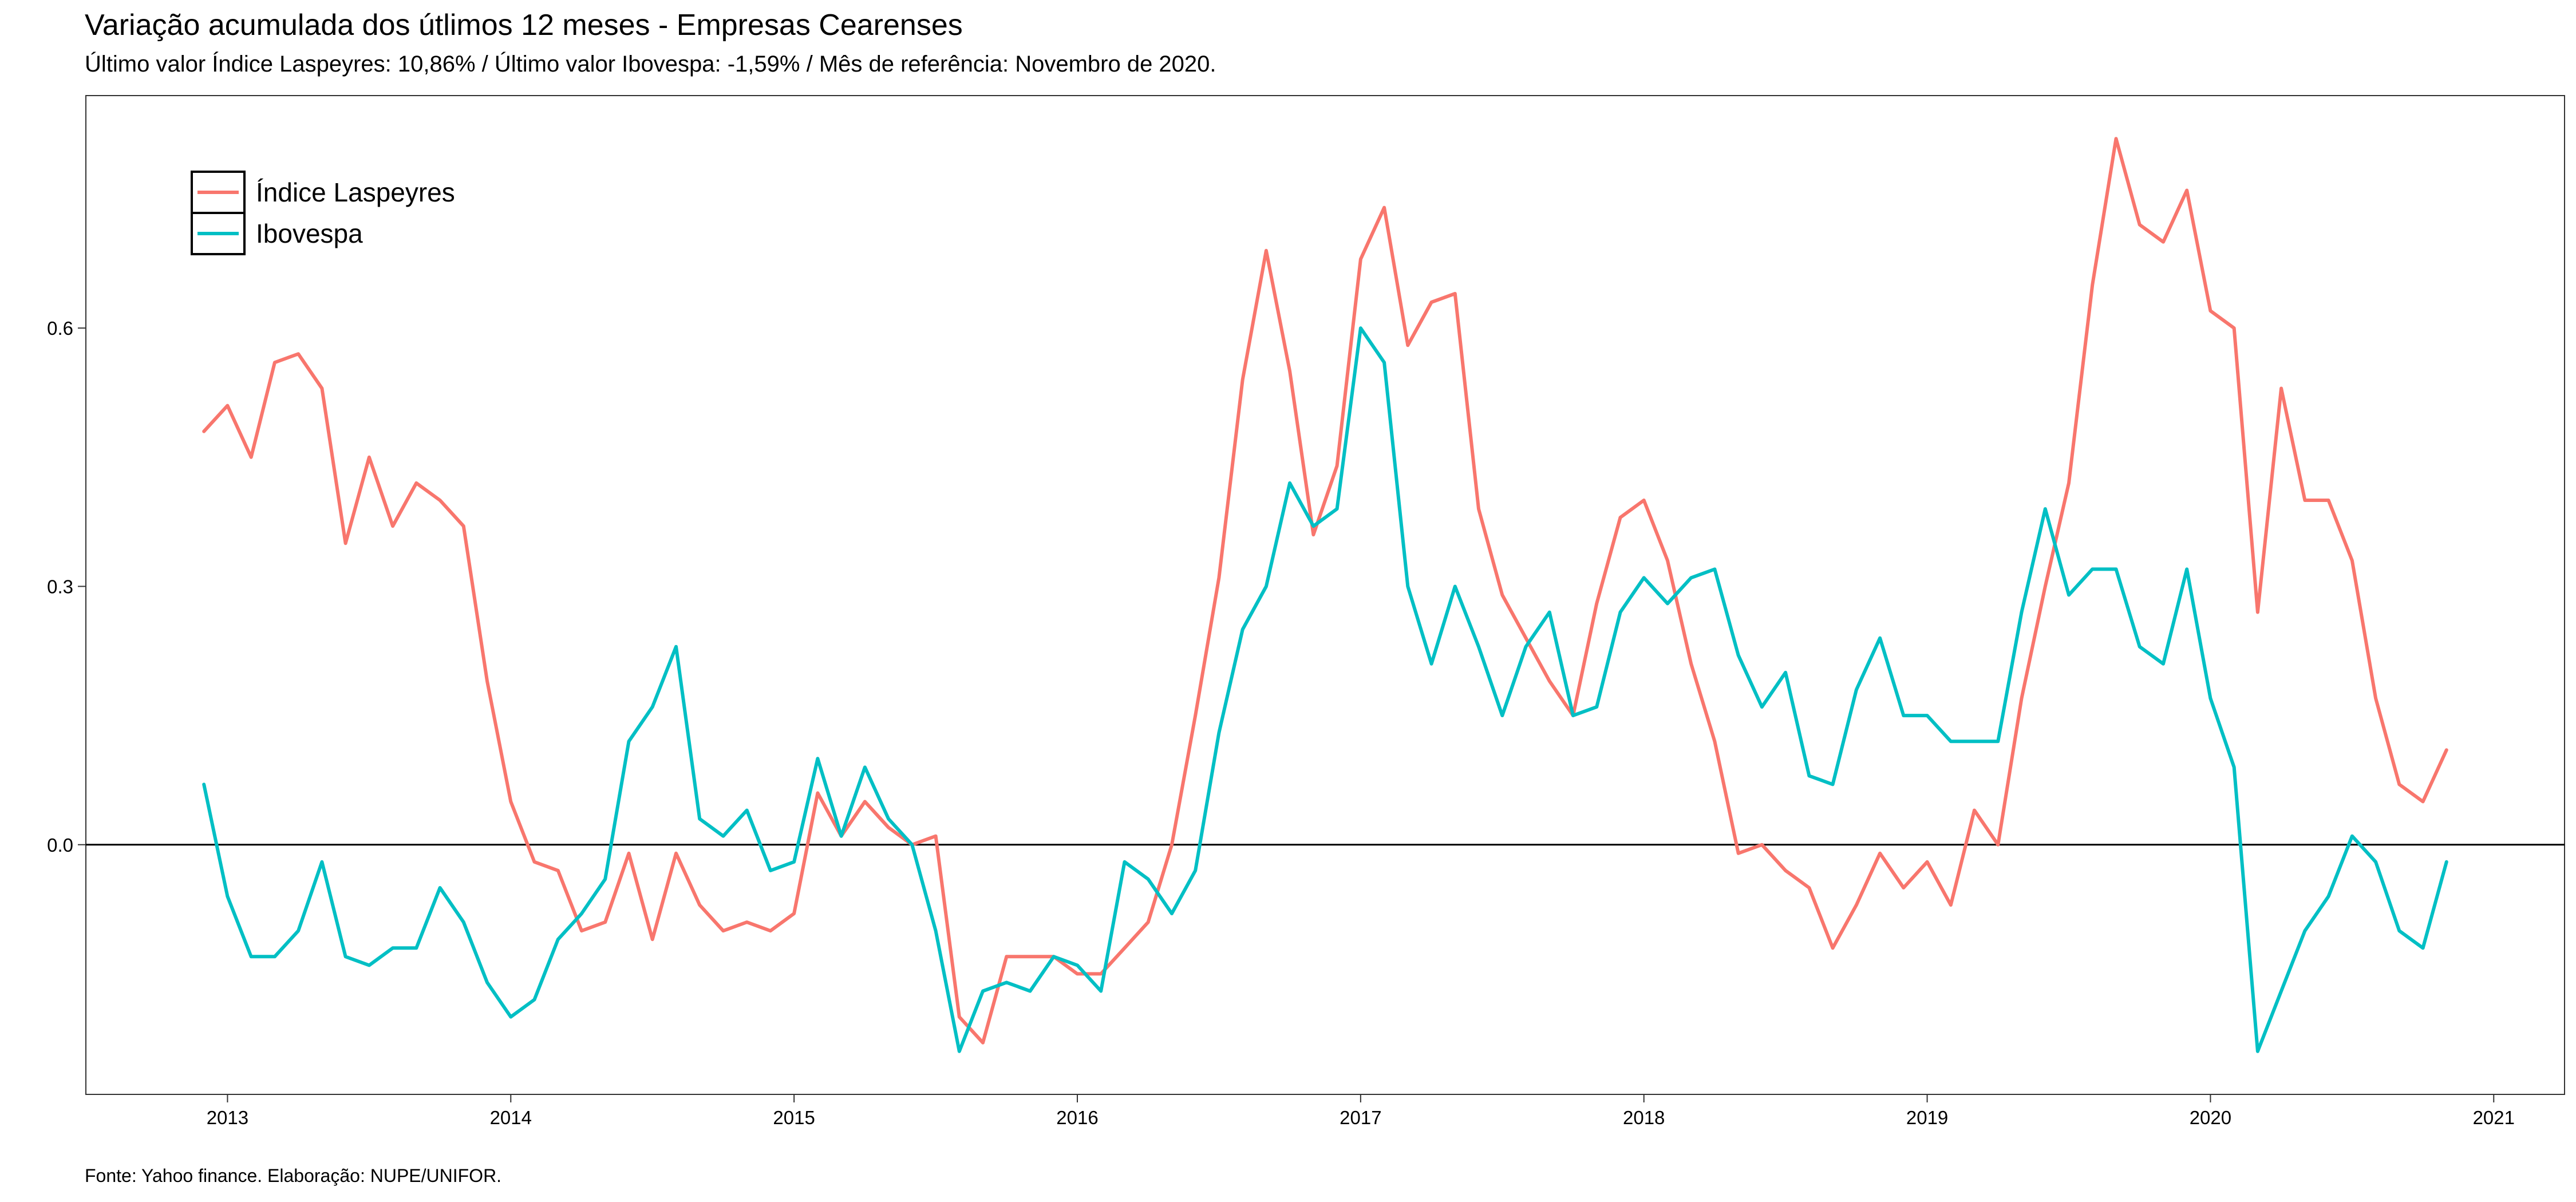 The height and width of the screenshot is (1202, 2576). What do you see at coordinates (227, 1117) in the screenshot?
I see `x-tick-label: 2013` at bounding box center [227, 1117].